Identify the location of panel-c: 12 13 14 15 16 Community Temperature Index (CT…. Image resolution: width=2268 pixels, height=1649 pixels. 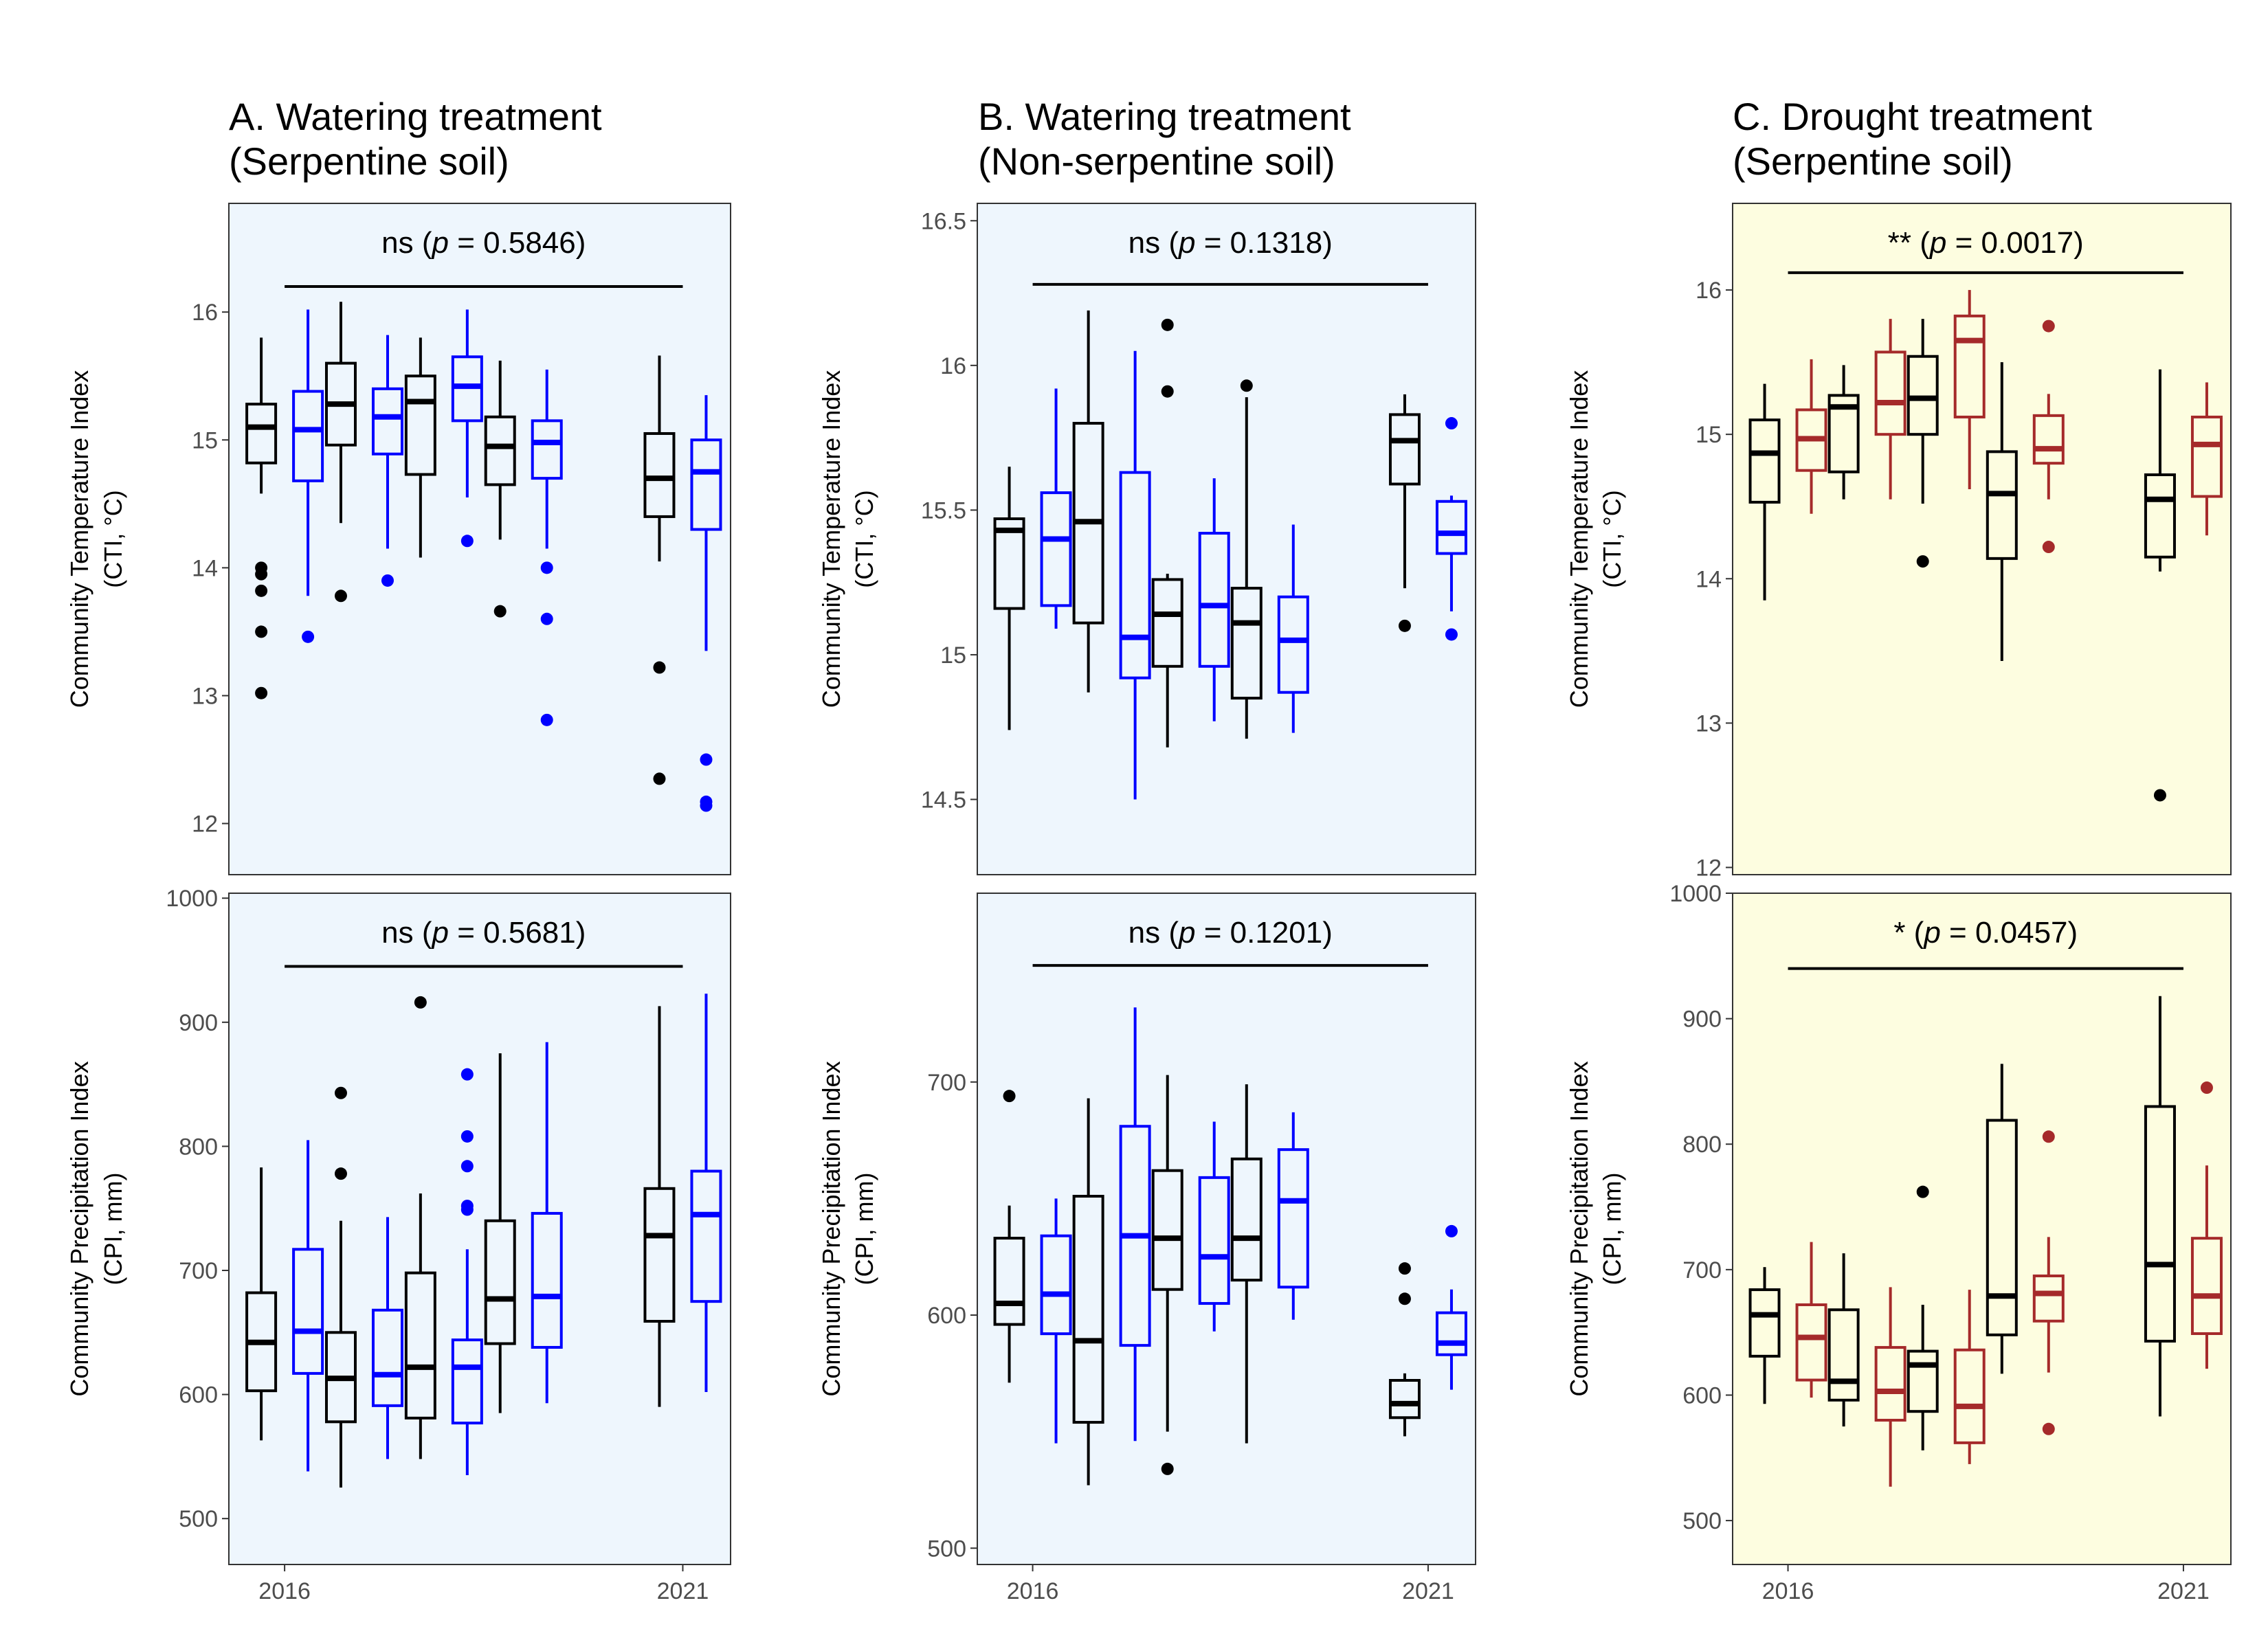
(1898, 542).